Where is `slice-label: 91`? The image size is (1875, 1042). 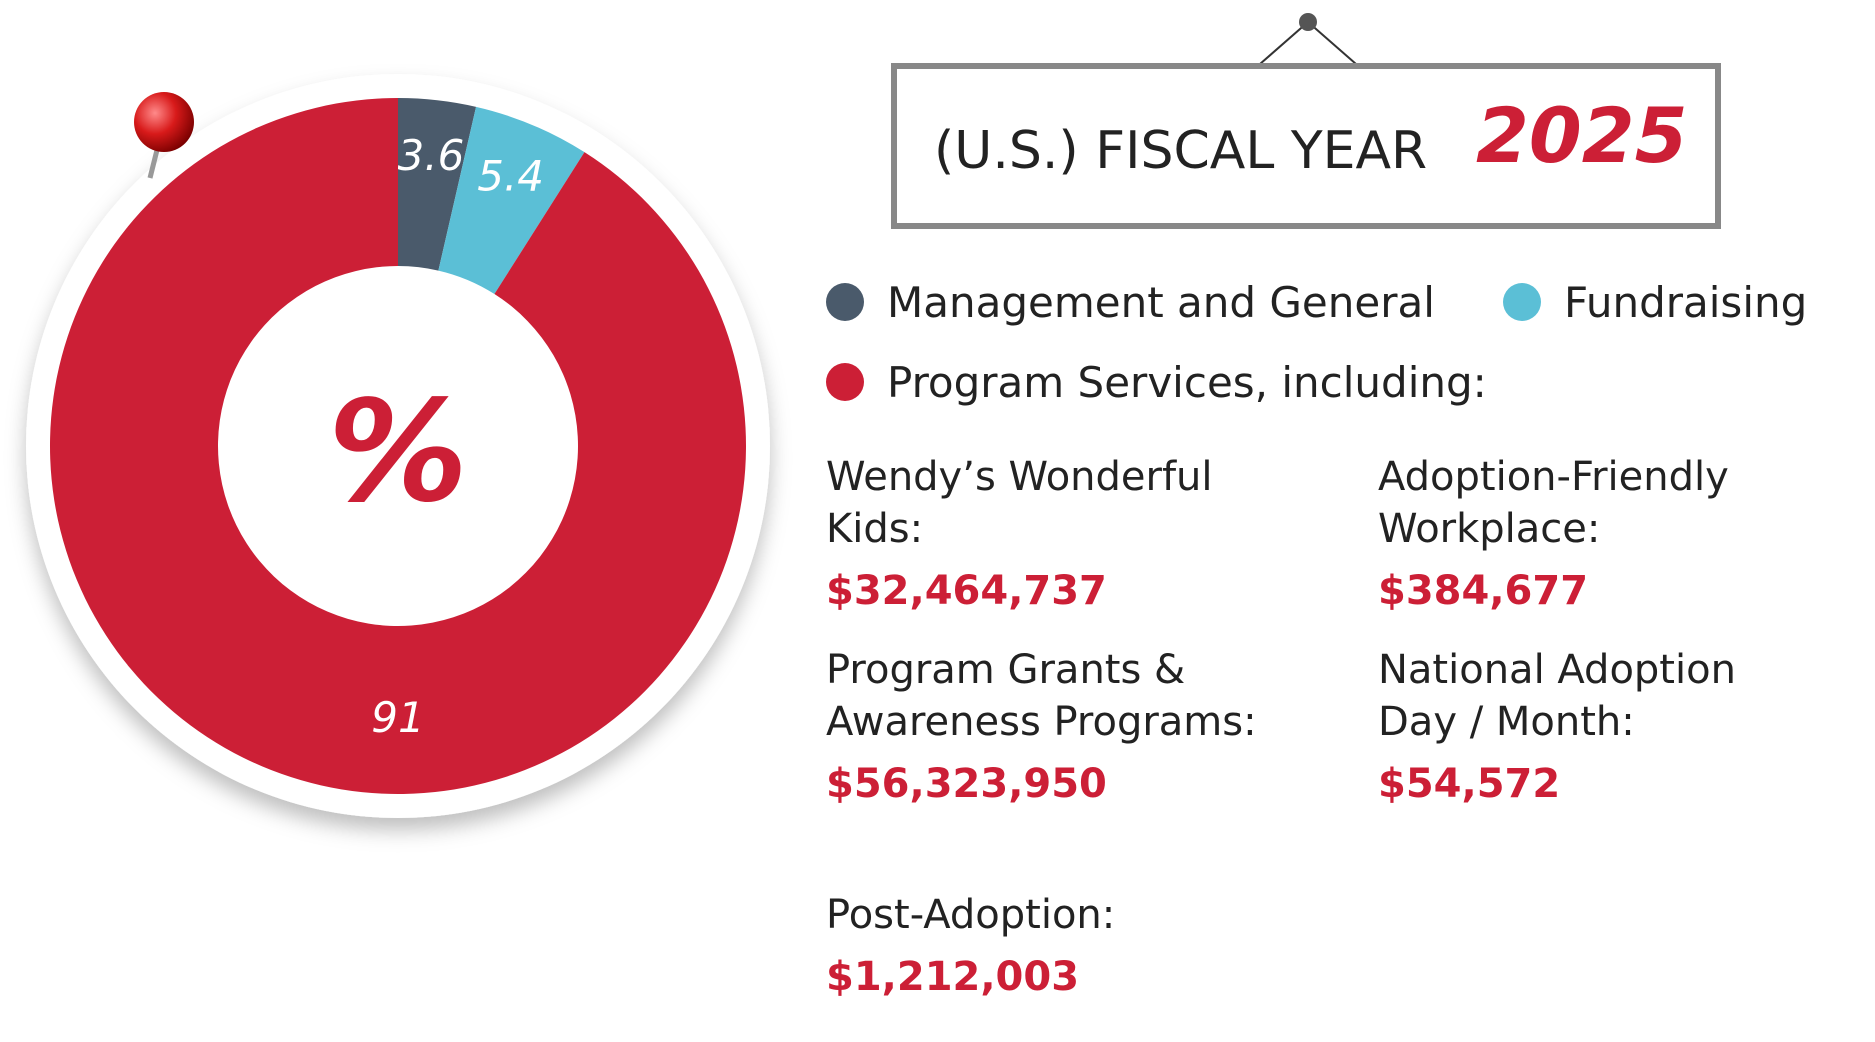 slice-label: 91 is located at coordinates (397, 717).